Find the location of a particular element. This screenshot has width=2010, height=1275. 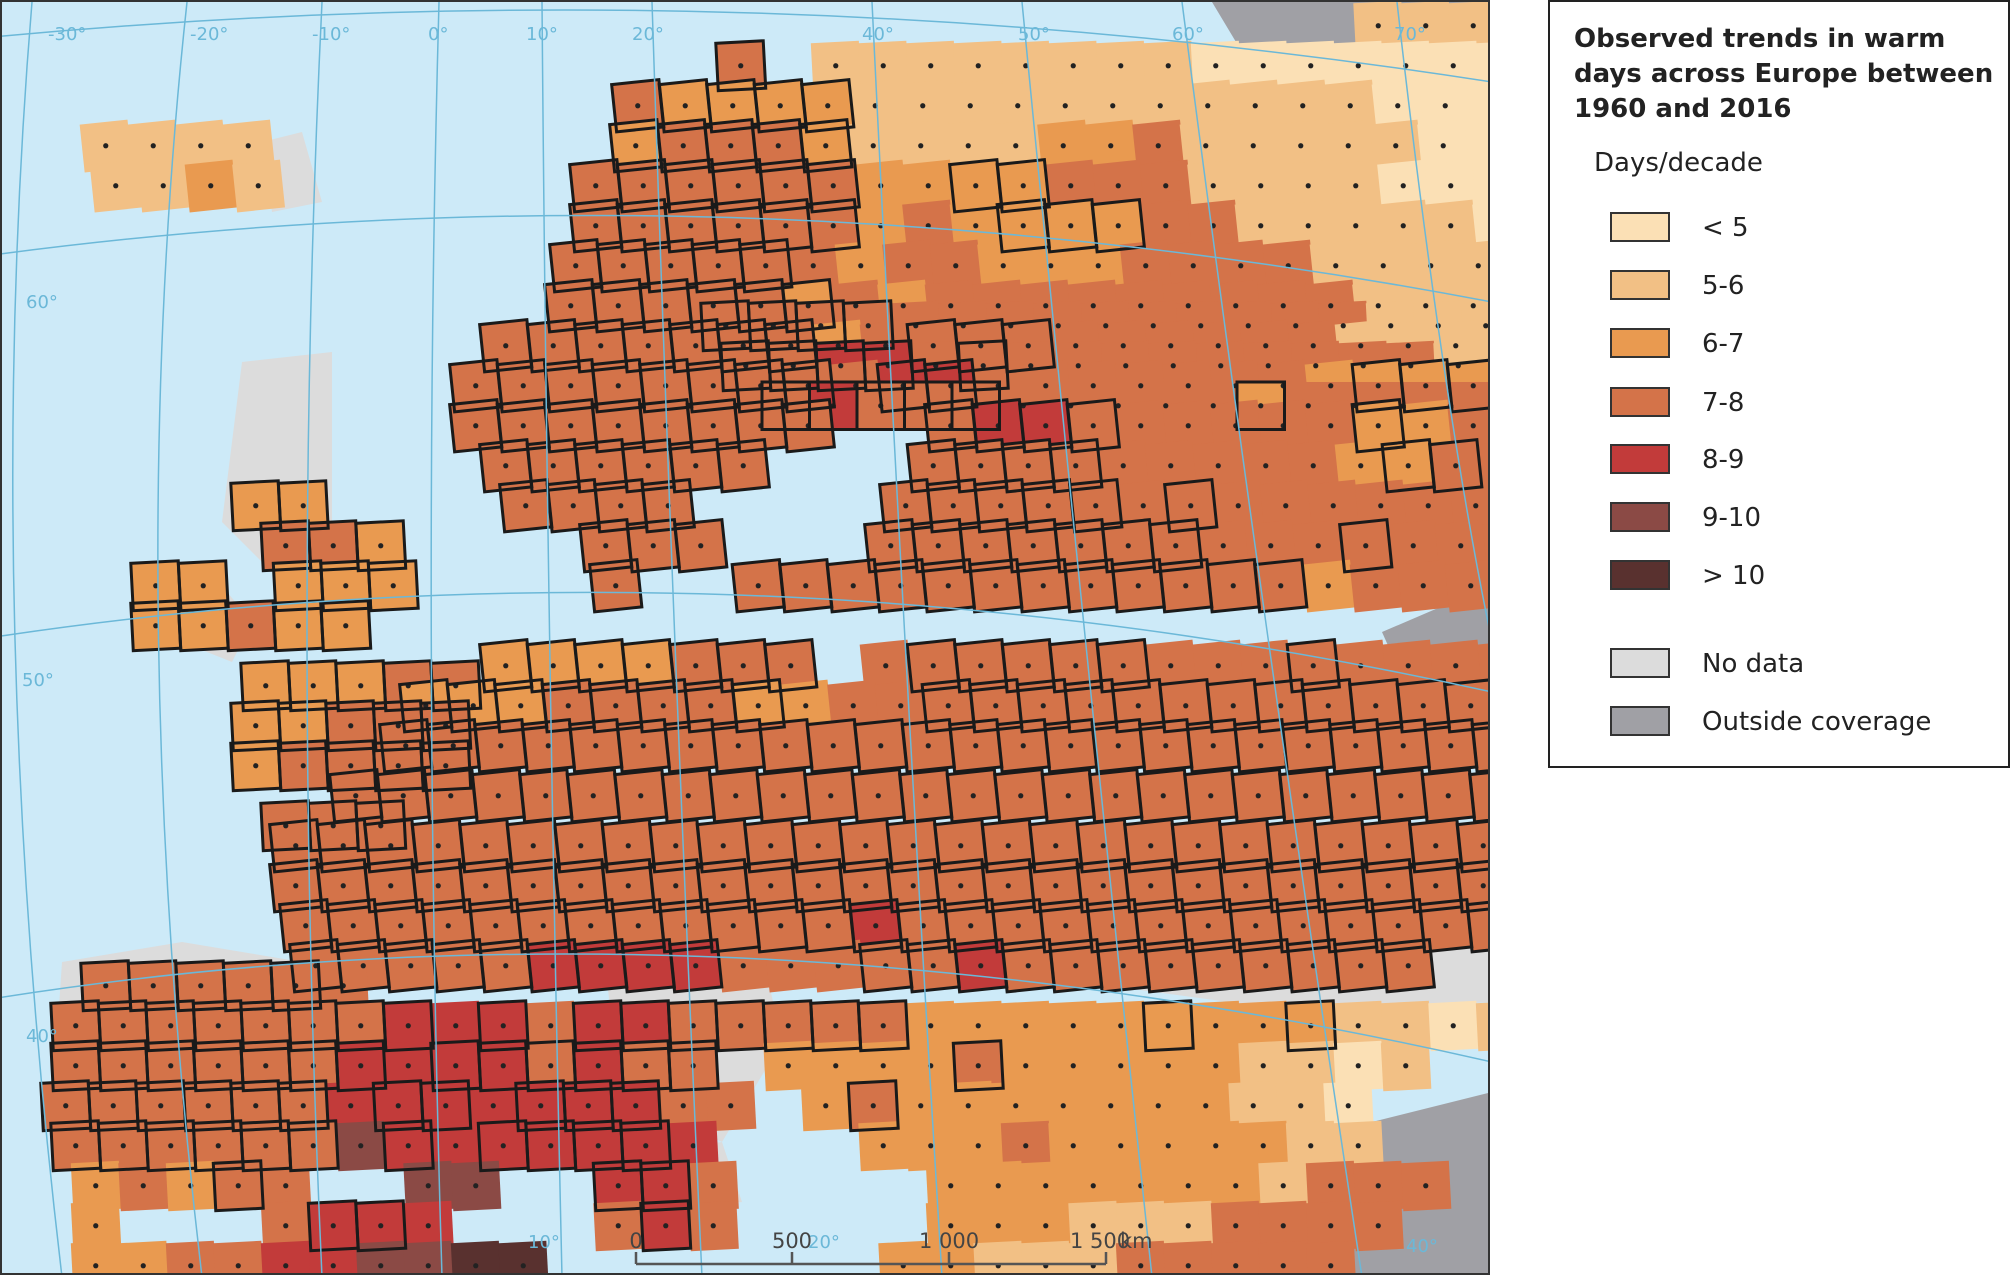

lat-label: 50° is located at coordinates (38, 680).